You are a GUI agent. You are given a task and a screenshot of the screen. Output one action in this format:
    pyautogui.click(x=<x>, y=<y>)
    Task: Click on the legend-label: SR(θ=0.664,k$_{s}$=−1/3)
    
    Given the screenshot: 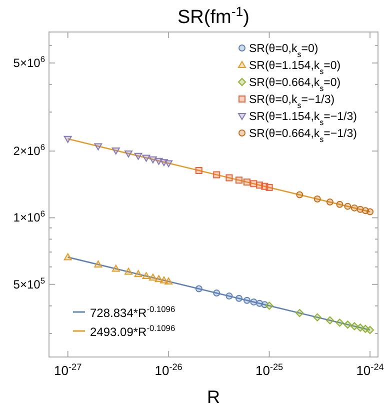 What is the action you would take?
    pyautogui.click(x=303, y=136)
    